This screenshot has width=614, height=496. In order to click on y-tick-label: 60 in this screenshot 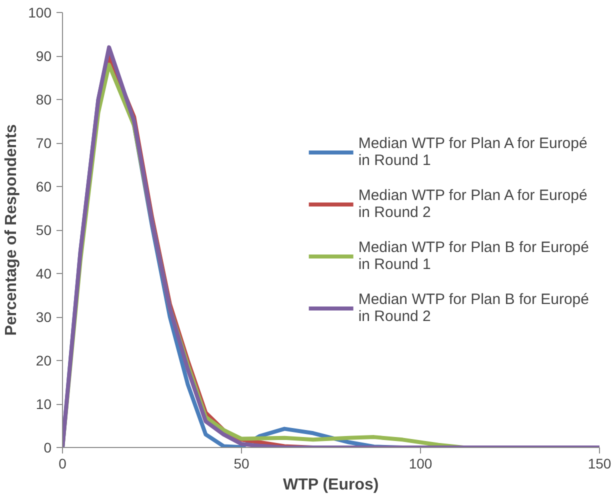, I will do `click(44, 186)`.